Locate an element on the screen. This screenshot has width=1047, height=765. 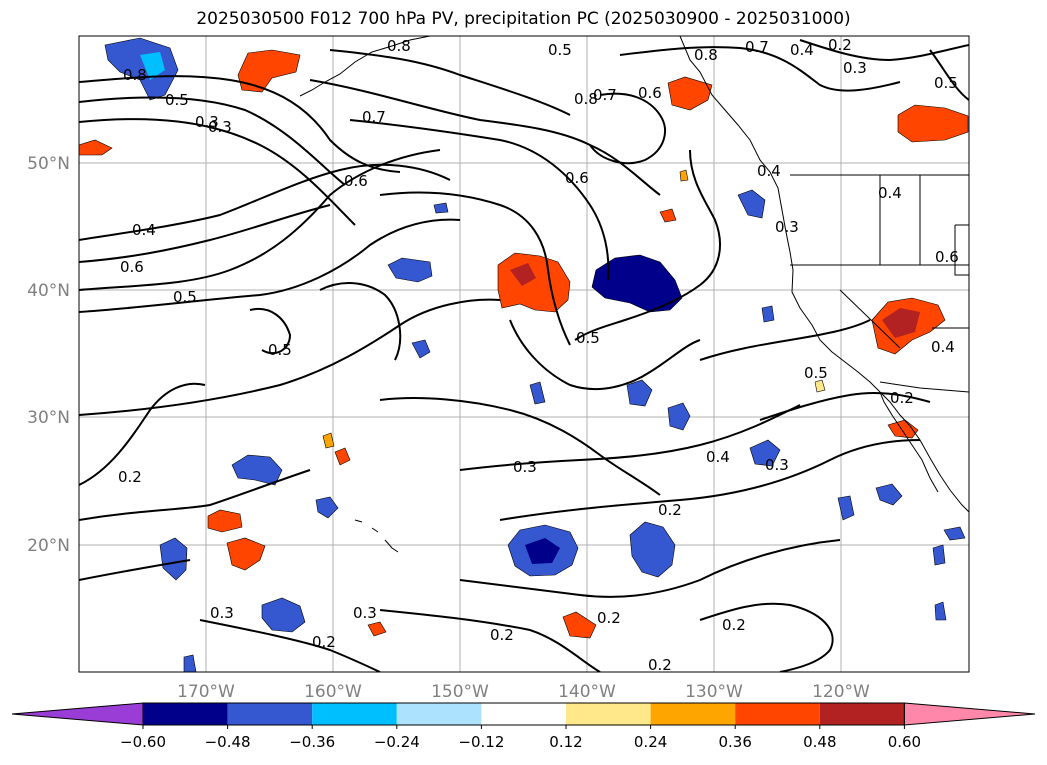
precip-pos-core is located at coordinates (523, 274).